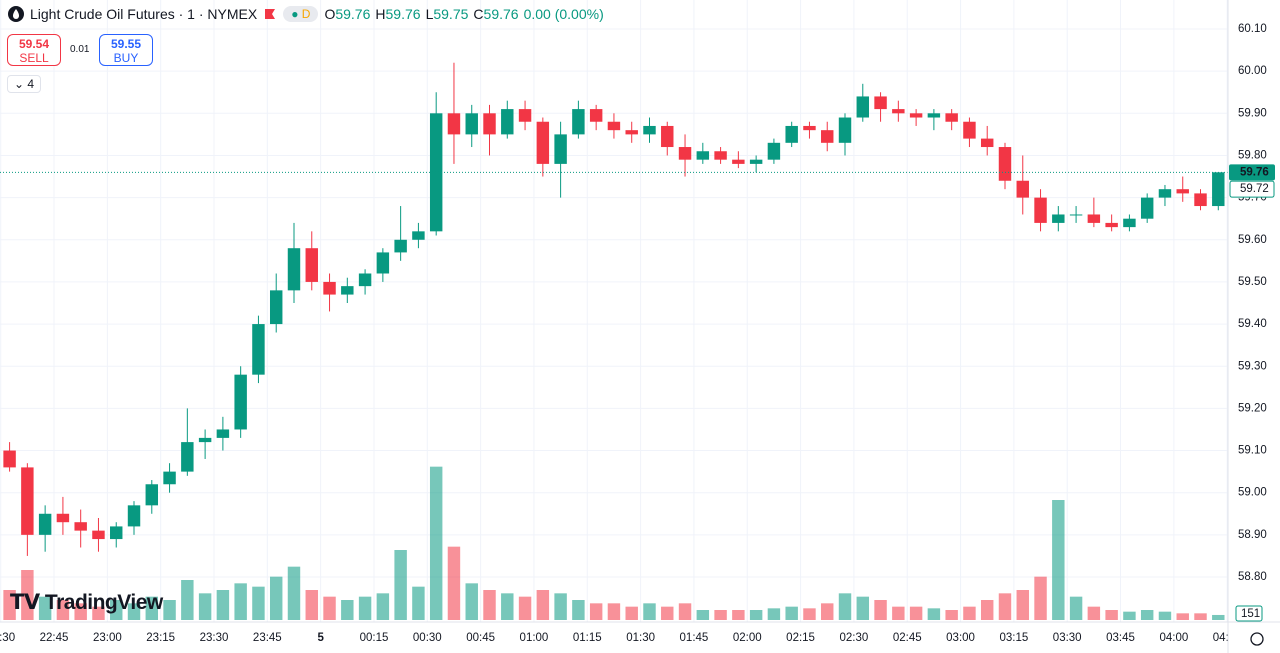 The height and width of the screenshot is (653, 1280). I want to click on y-tick-label: 59.20, so click(1252, 408).